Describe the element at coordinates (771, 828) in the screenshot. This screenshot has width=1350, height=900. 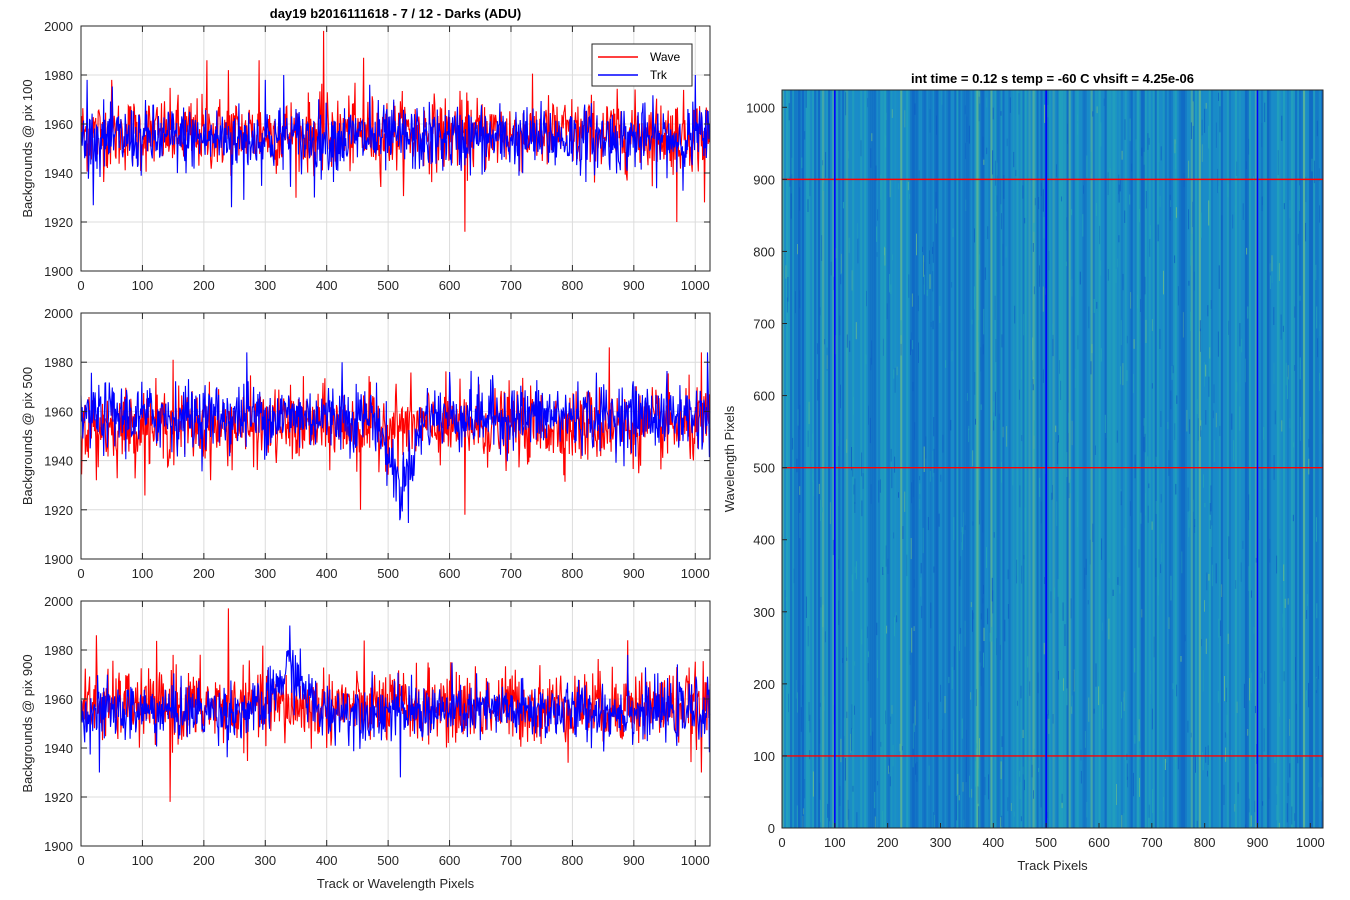
I see `y-tick-label: 0` at that location.